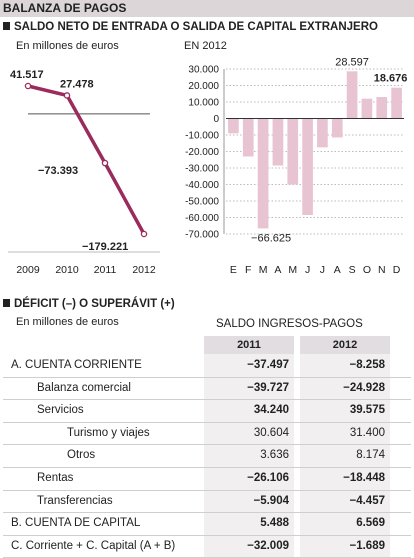 The width and height of the screenshot is (414, 558). I want to click on data-label: −66.625, so click(271, 238).